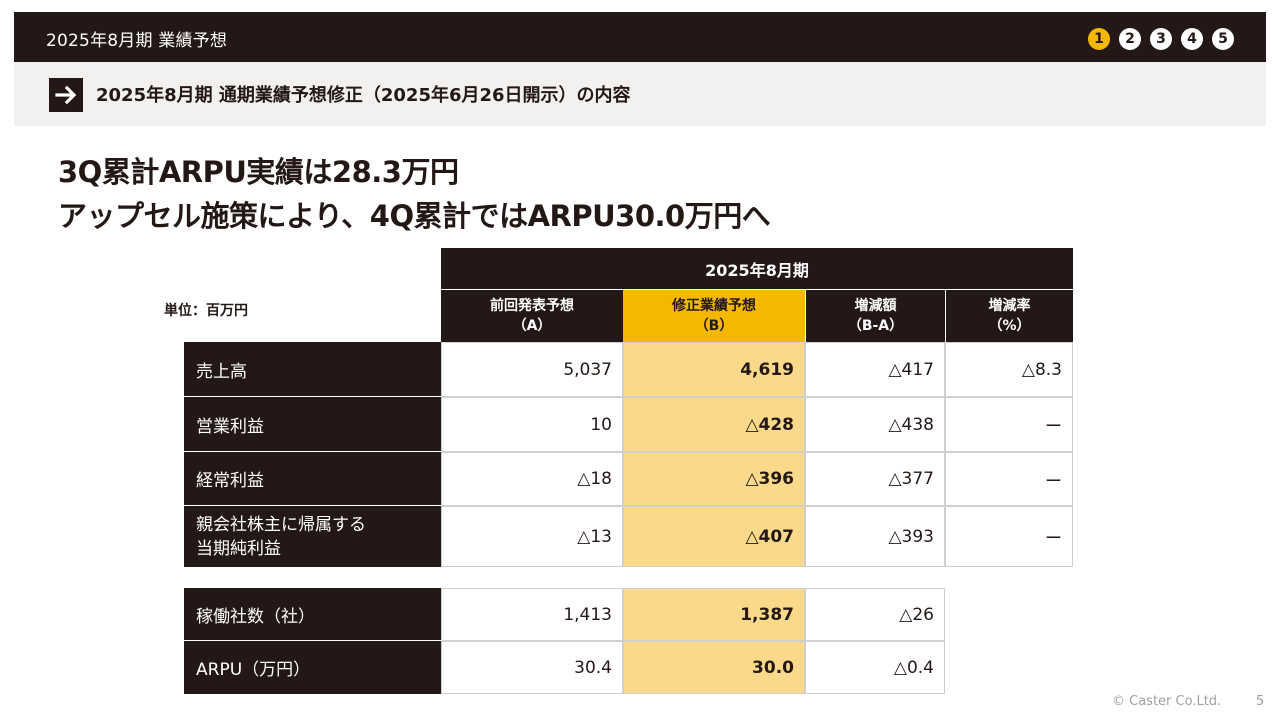  What do you see at coordinates (532, 306) in the screenshot?
I see `column-header-label: 前回発表予想` at bounding box center [532, 306].